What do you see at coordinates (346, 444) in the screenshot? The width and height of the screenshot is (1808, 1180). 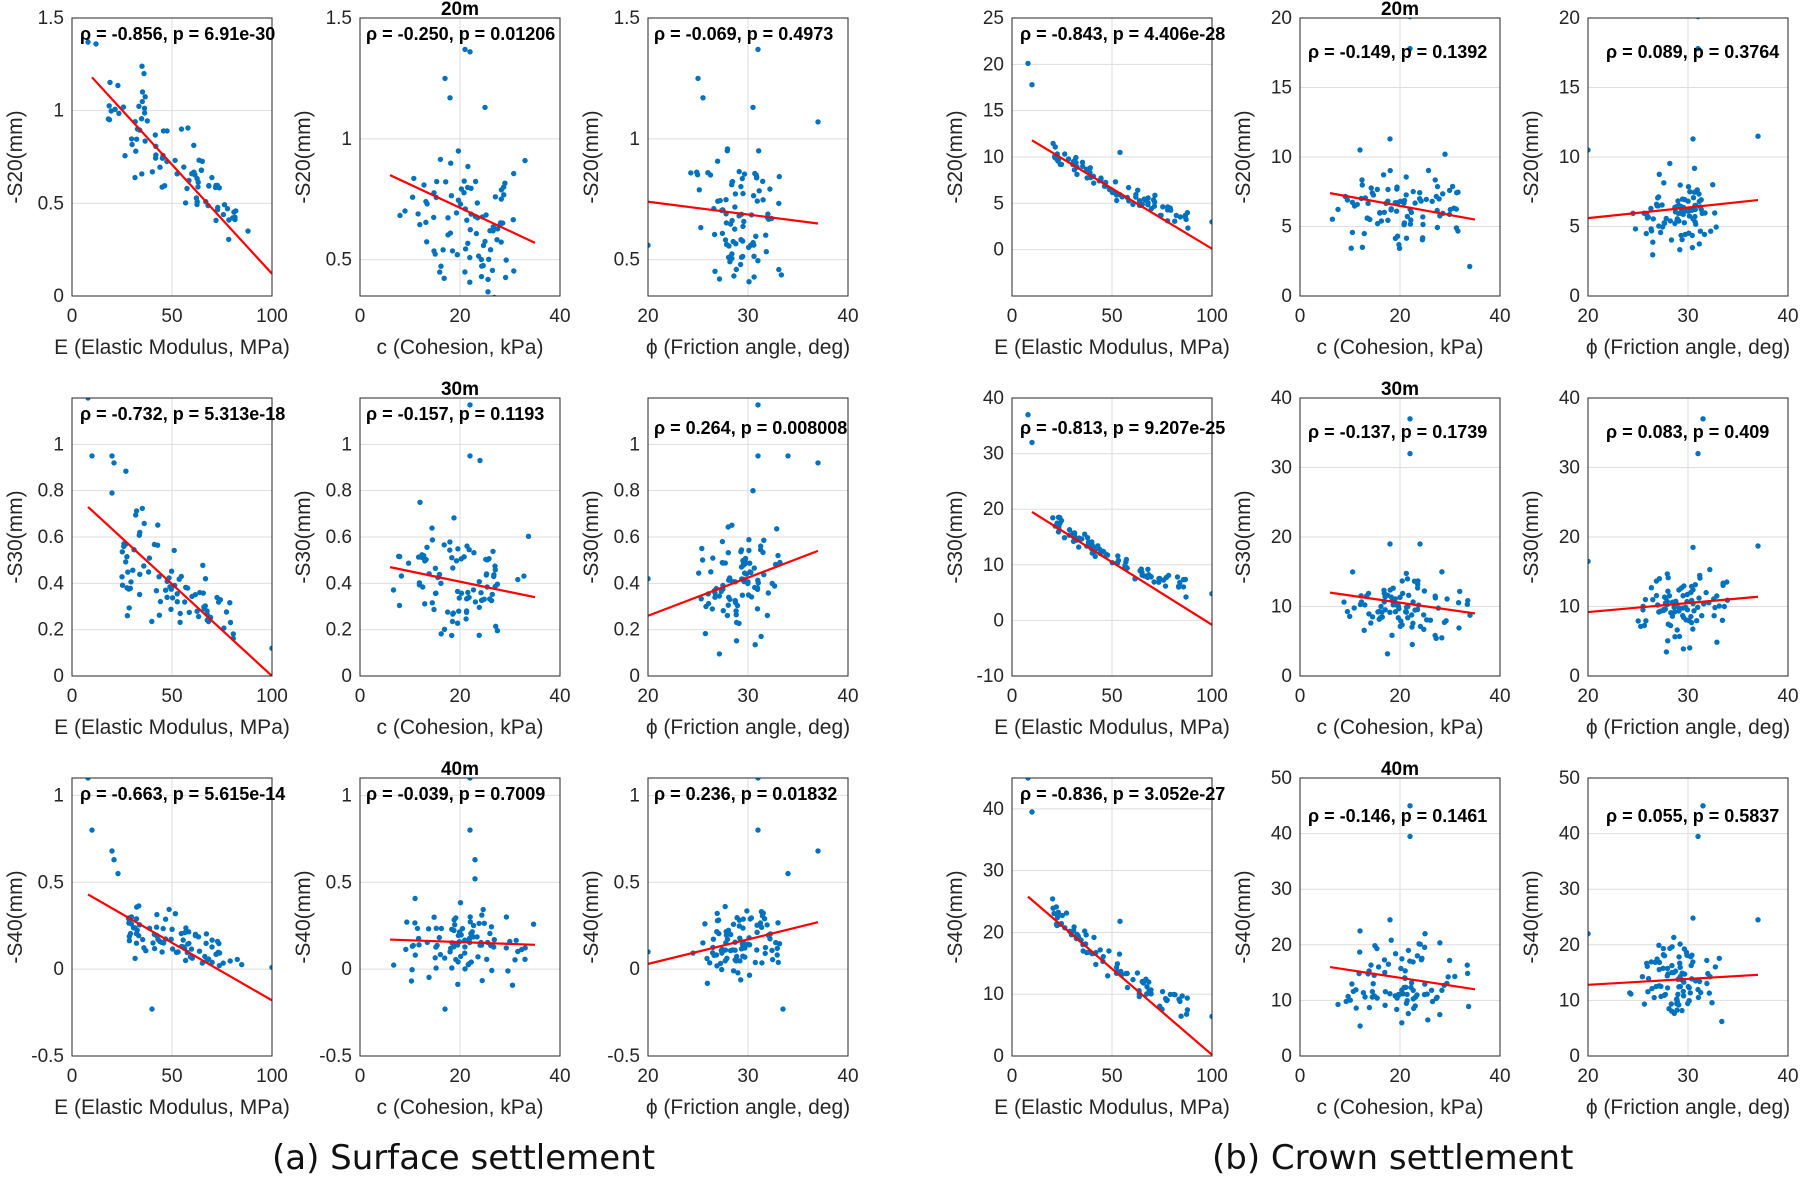 I see `y-tick-label: 1` at bounding box center [346, 444].